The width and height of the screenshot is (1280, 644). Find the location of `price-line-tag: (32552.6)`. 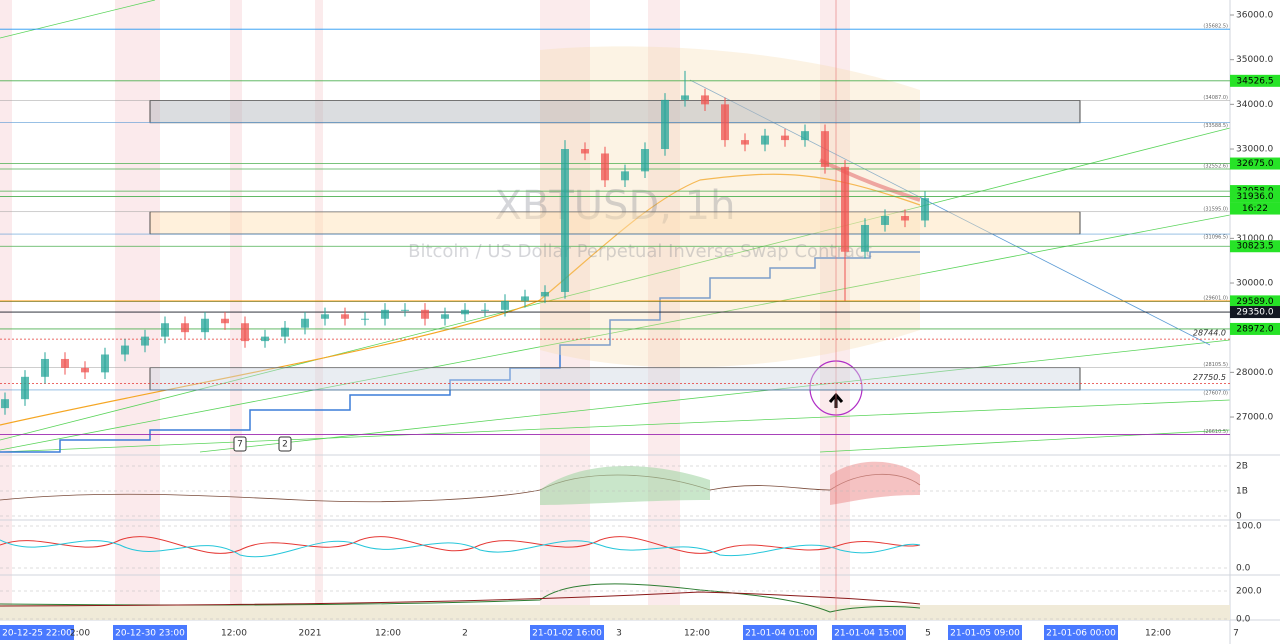

price-line-tag: (32552.6) is located at coordinates (1215, 167).